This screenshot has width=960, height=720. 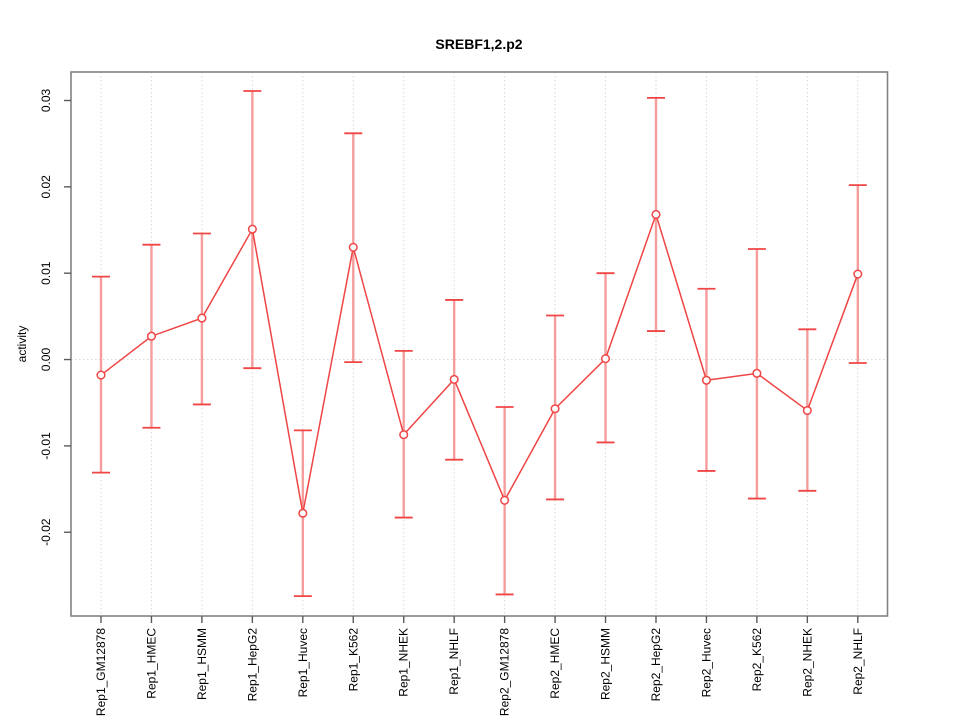 I want to click on x-tick-label: Rep1_GM12878, so click(x=101, y=672).